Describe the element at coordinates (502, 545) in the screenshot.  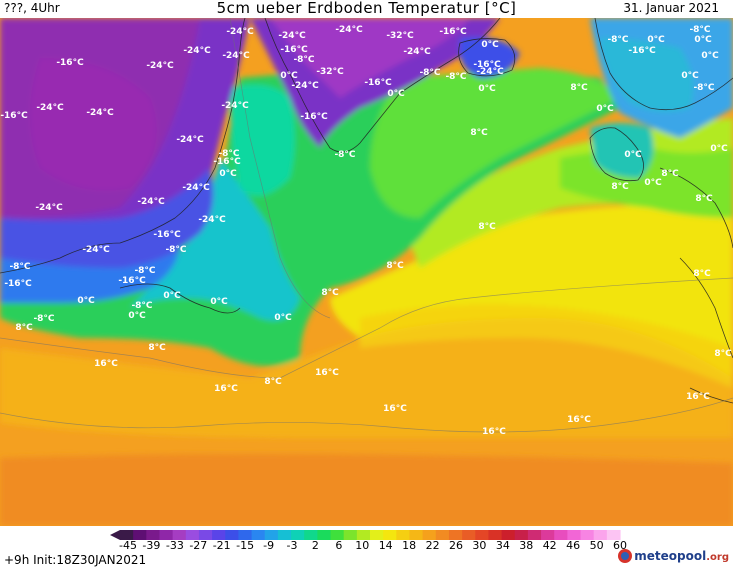
I see `colorbar-tick-label: 34` at that location.